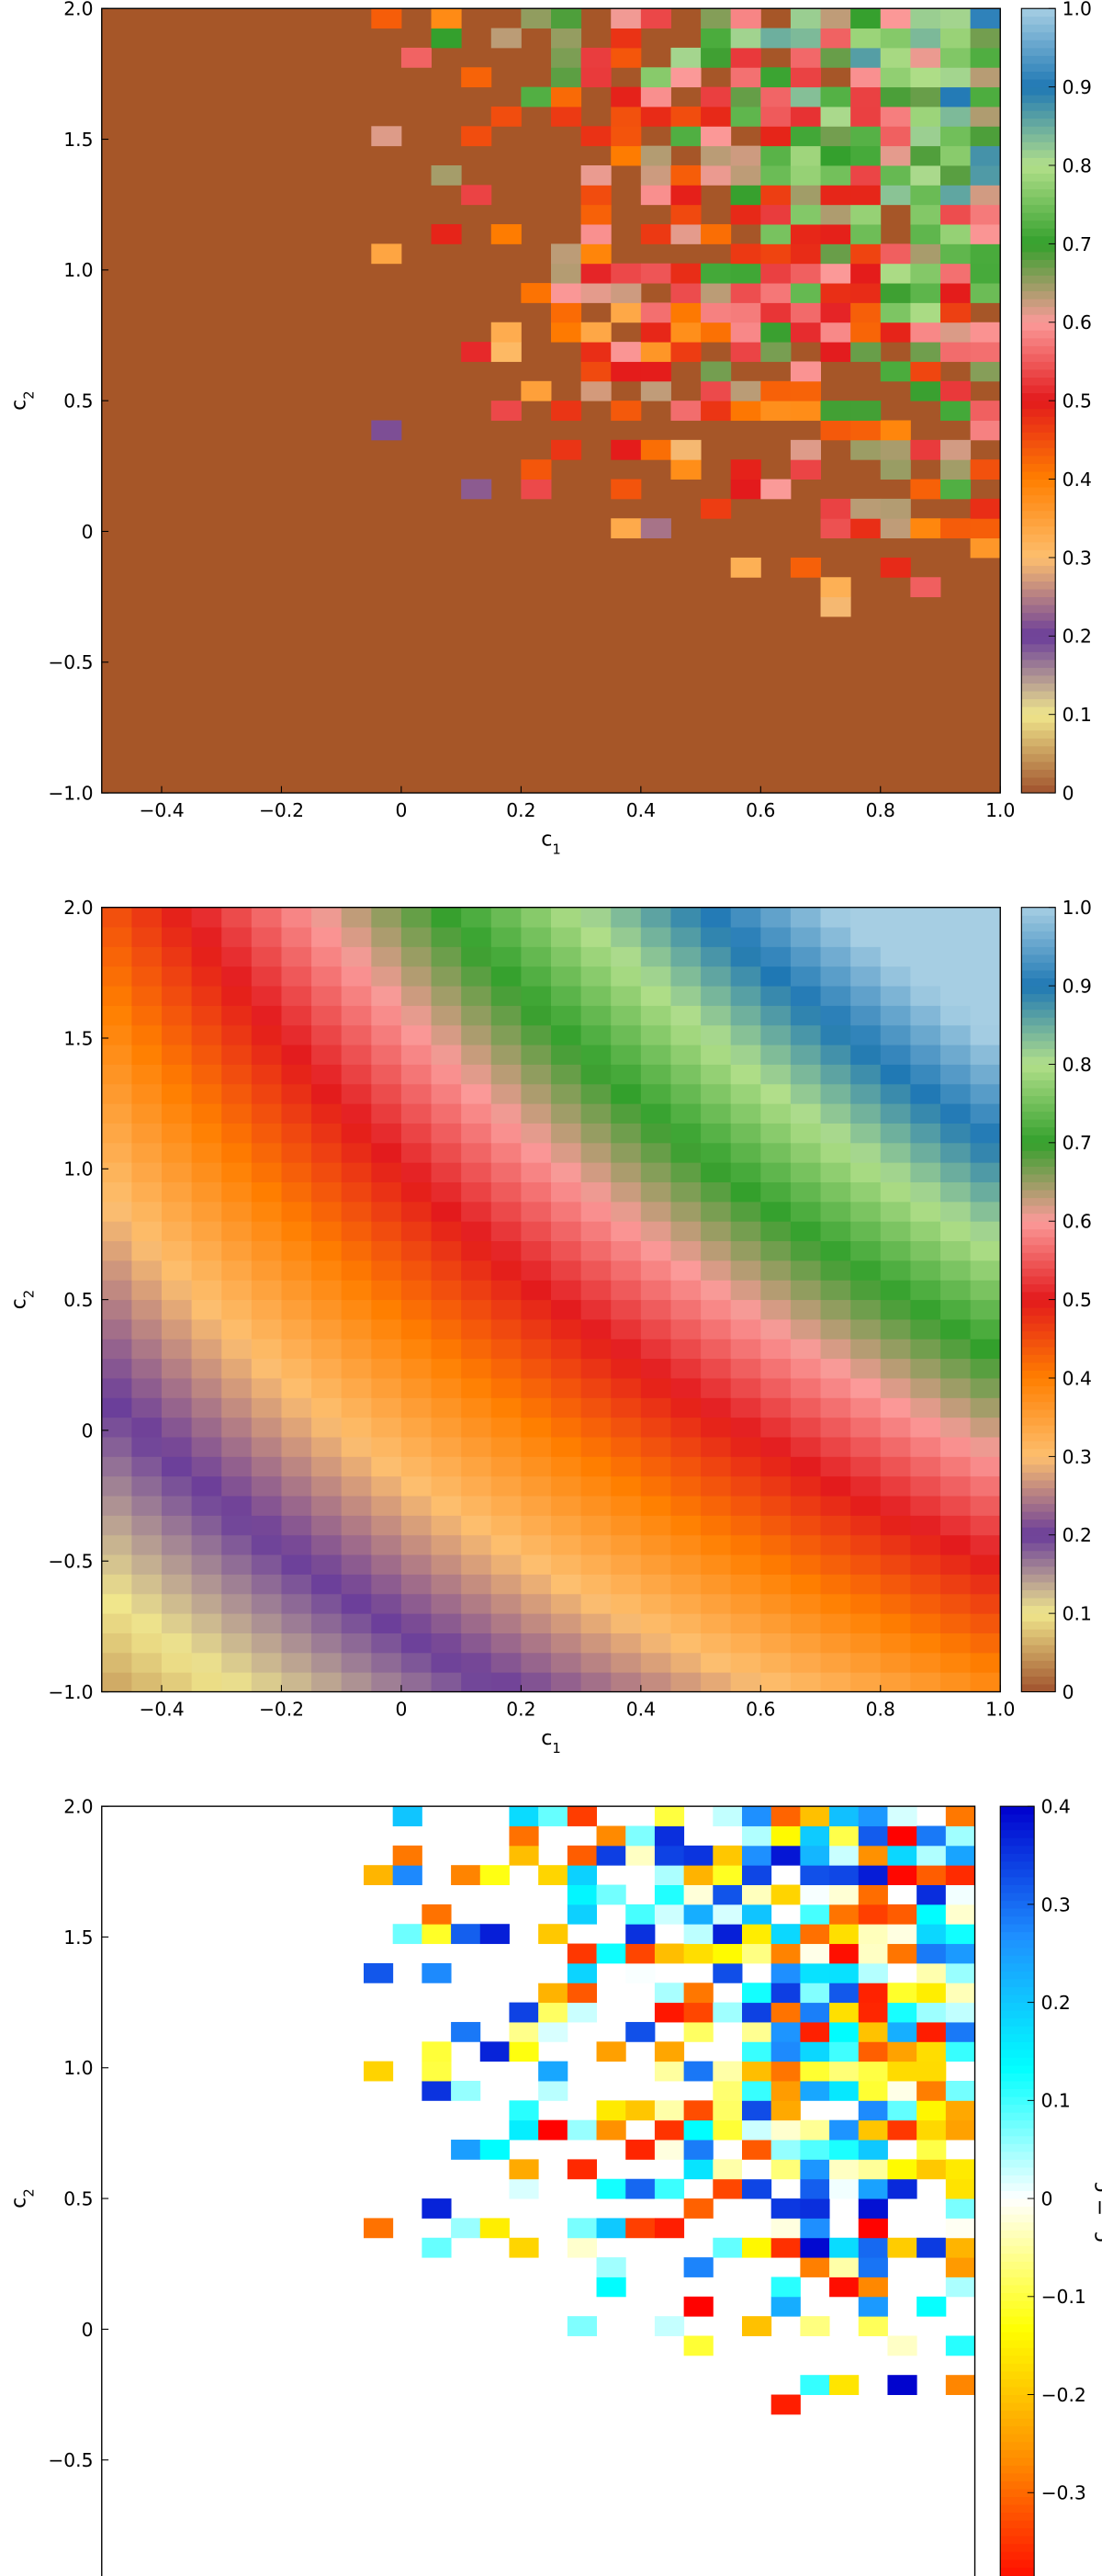  What do you see at coordinates (1077, 322) in the screenshot?
I see `colorbar-tick-label: 0.6` at bounding box center [1077, 322].